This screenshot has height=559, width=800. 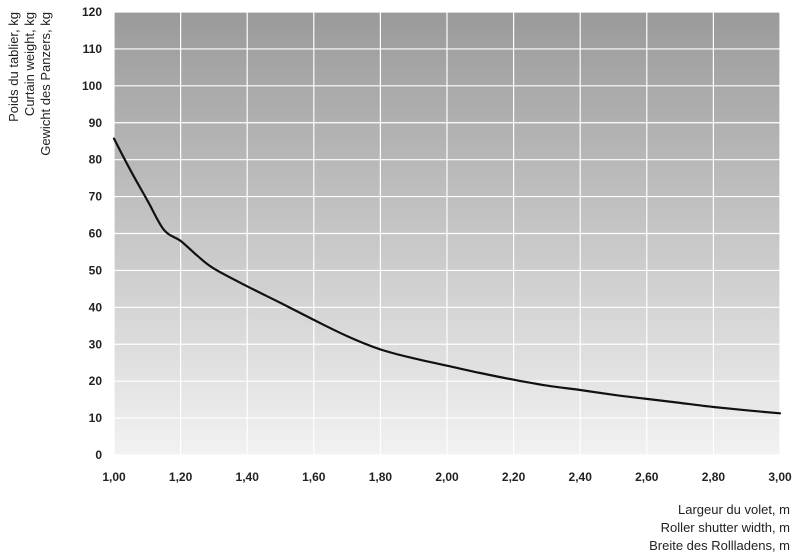 I want to click on x-axis-title-line-1: Largeur du volet, m, so click(x=734, y=509).